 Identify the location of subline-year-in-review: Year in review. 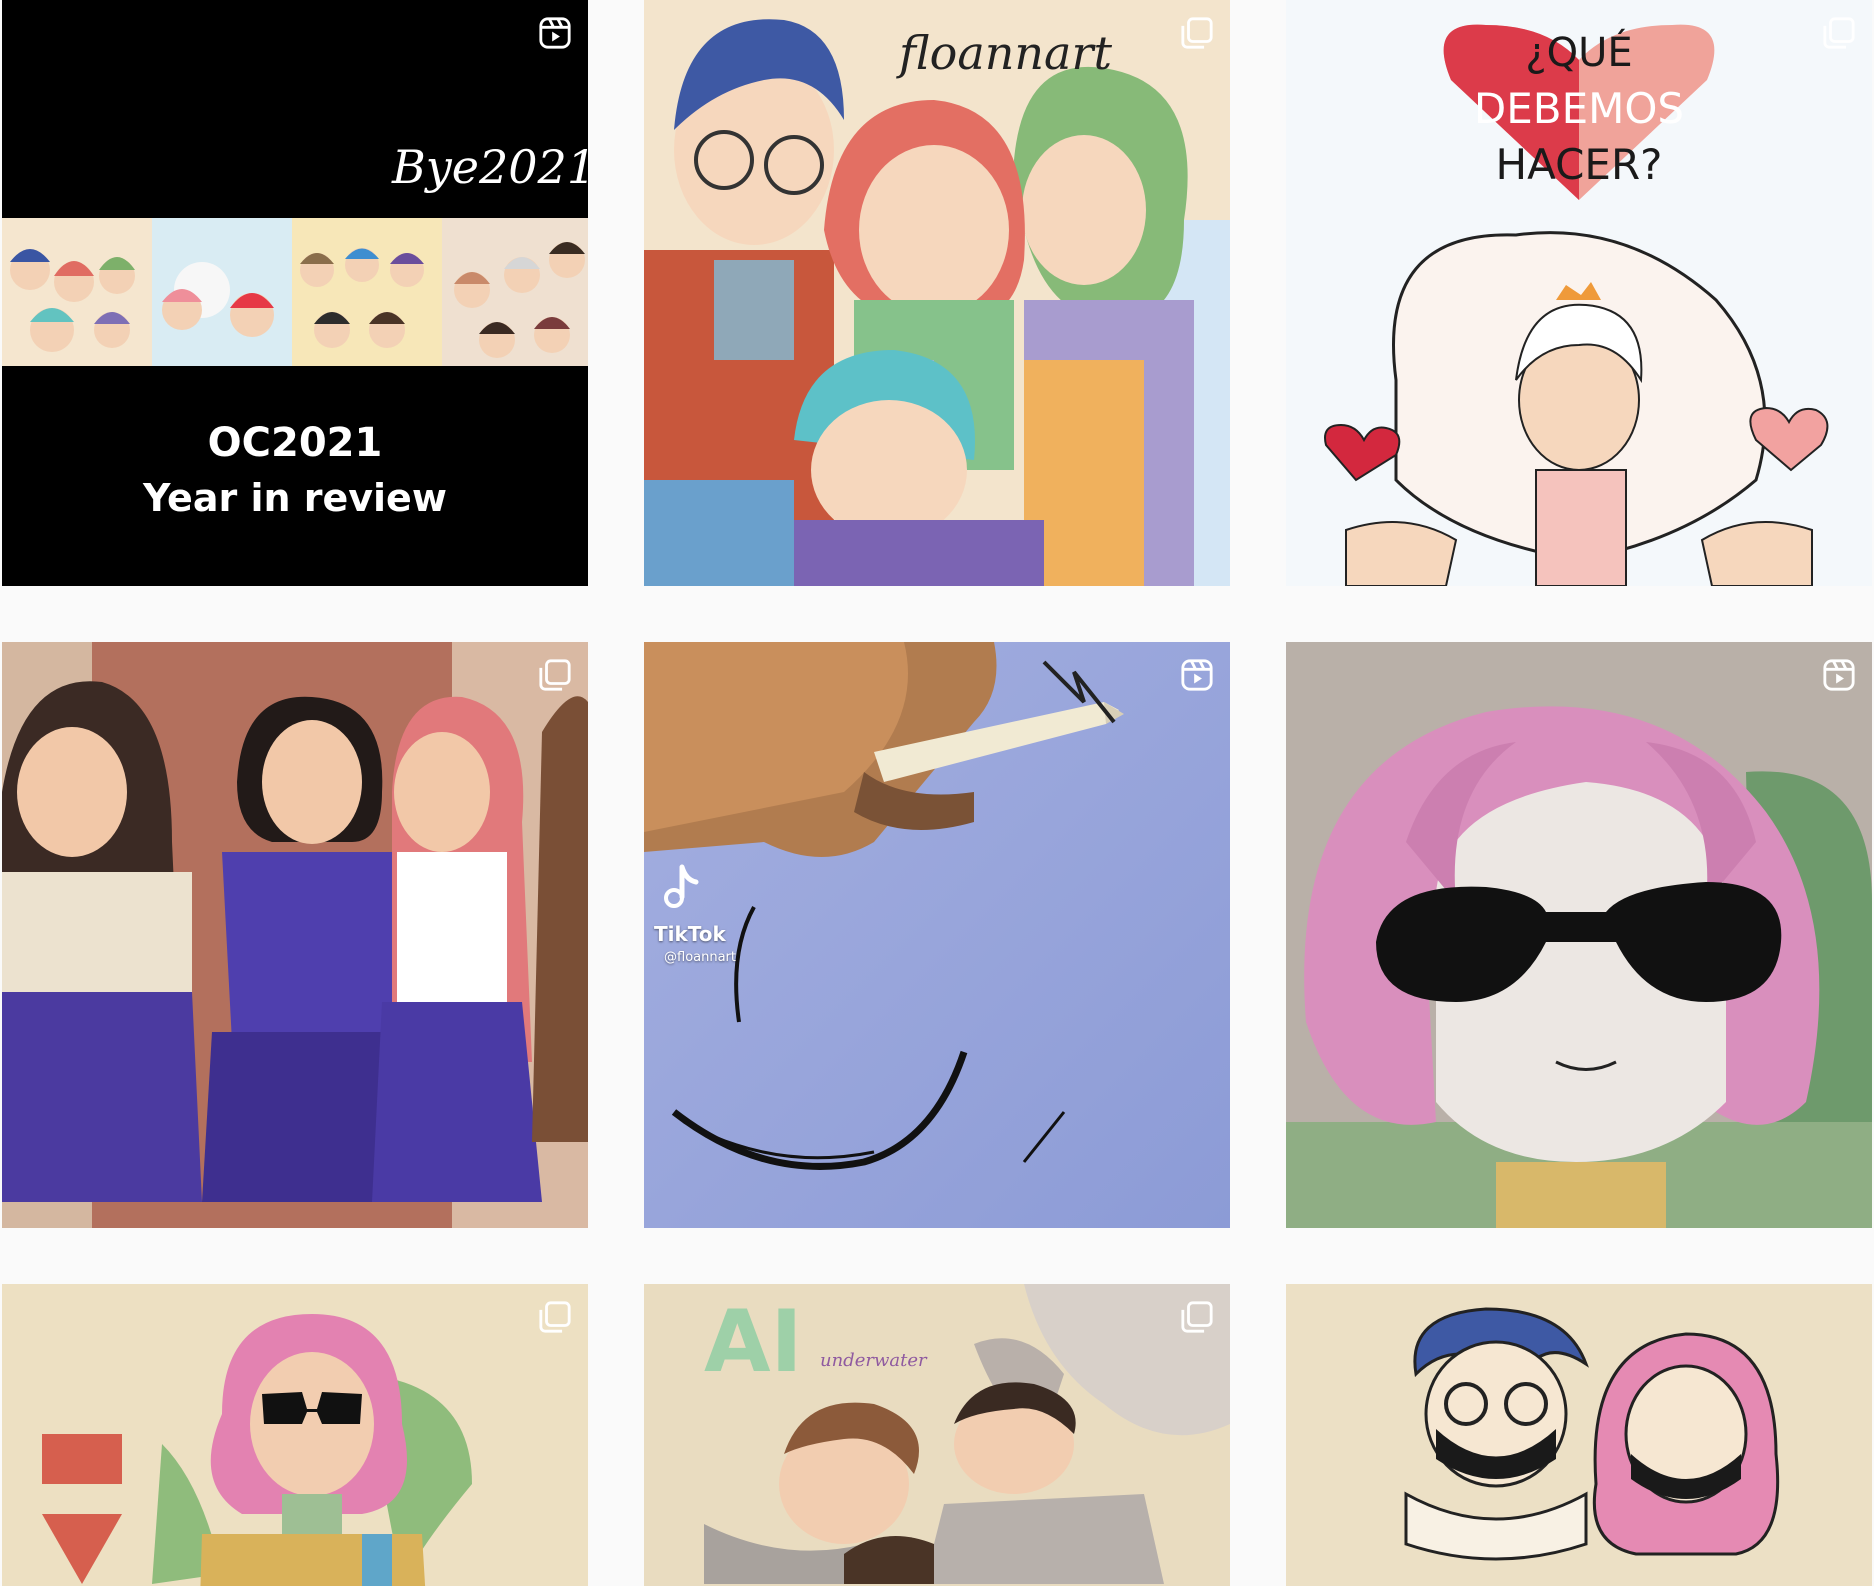
(295, 498).